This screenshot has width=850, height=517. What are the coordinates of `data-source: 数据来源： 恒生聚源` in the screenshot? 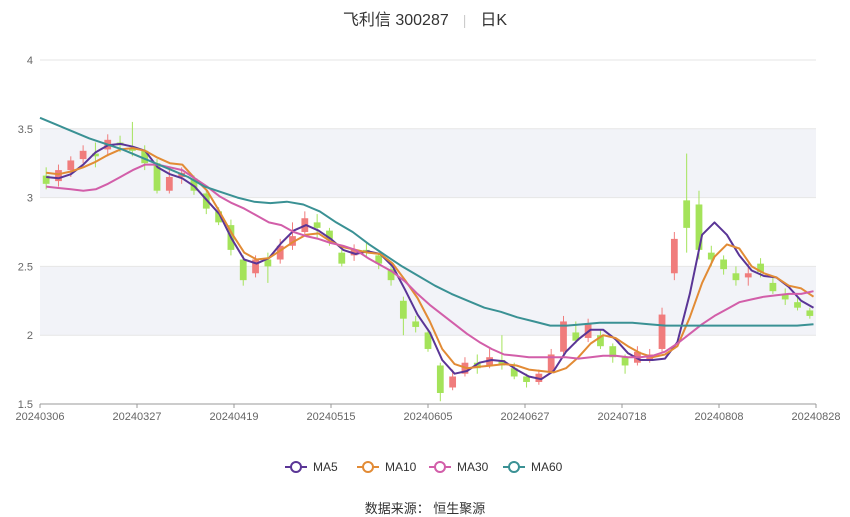 It's located at (425, 508).